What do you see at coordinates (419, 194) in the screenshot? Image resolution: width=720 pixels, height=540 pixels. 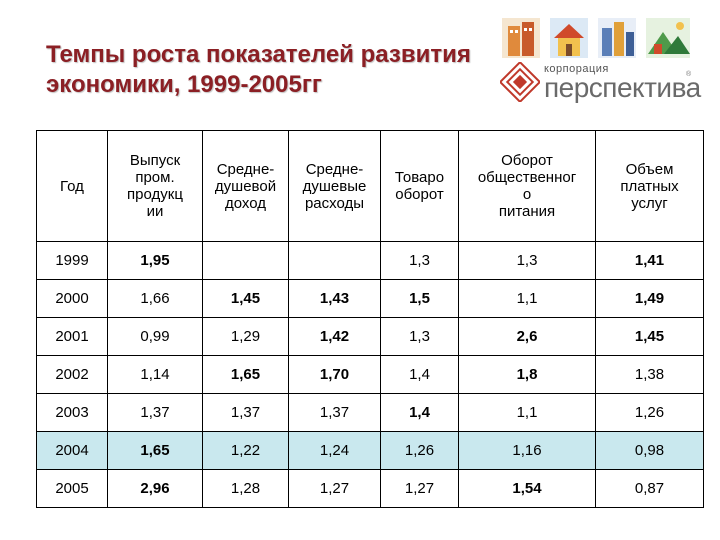 I see `column-header-line: оборот` at bounding box center [419, 194].